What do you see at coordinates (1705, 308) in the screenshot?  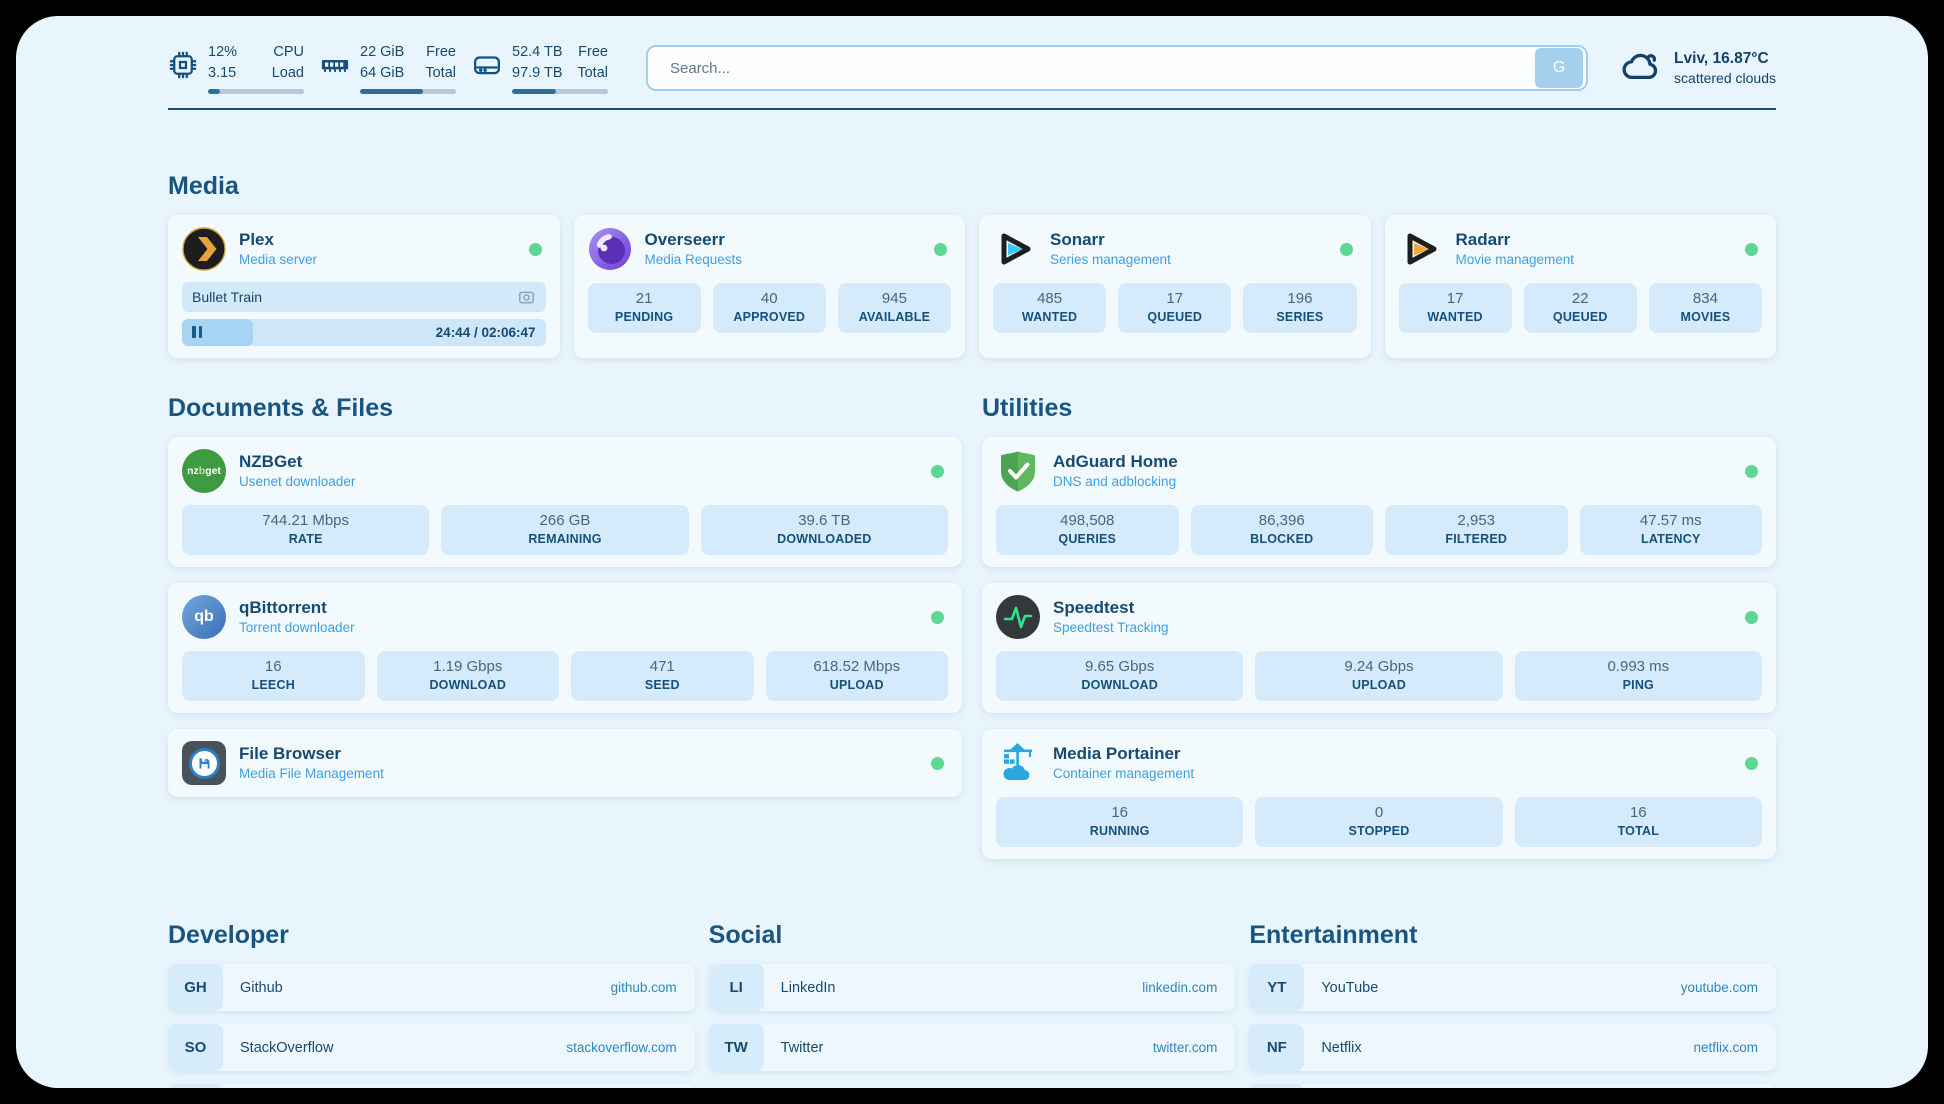 I see `stat-movies: 834 MOVIES` at bounding box center [1705, 308].